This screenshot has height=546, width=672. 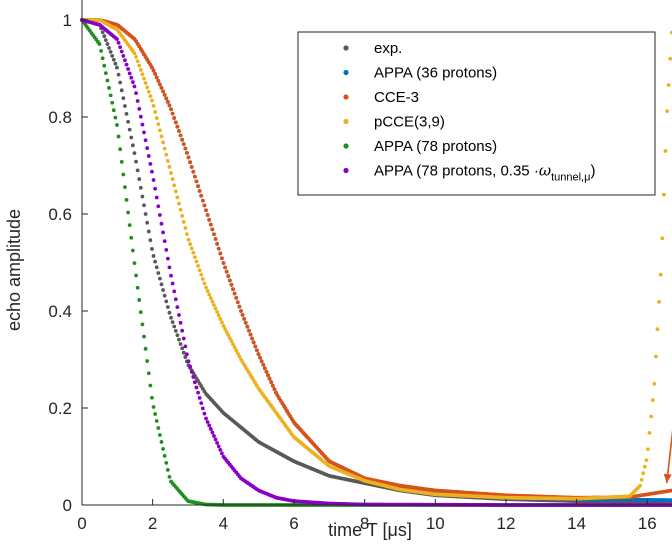 What do you see at coordinates (14, 270) in the screenshot?
I see `y-axis-label: echo amplitude` at bounding box center [14, 270].